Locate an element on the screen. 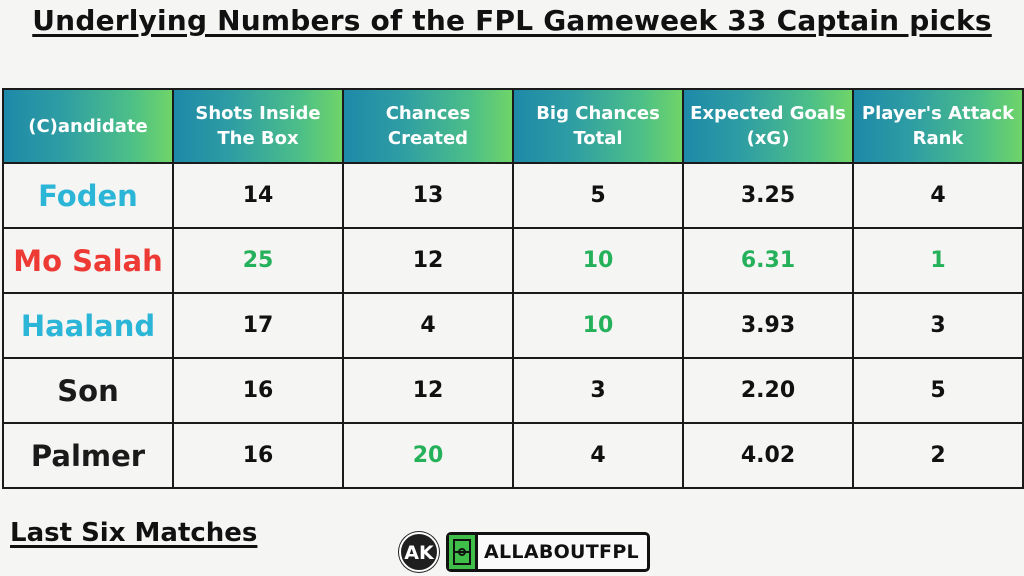  attack-rank-cell: 4 is located at coordinates (938, 195).